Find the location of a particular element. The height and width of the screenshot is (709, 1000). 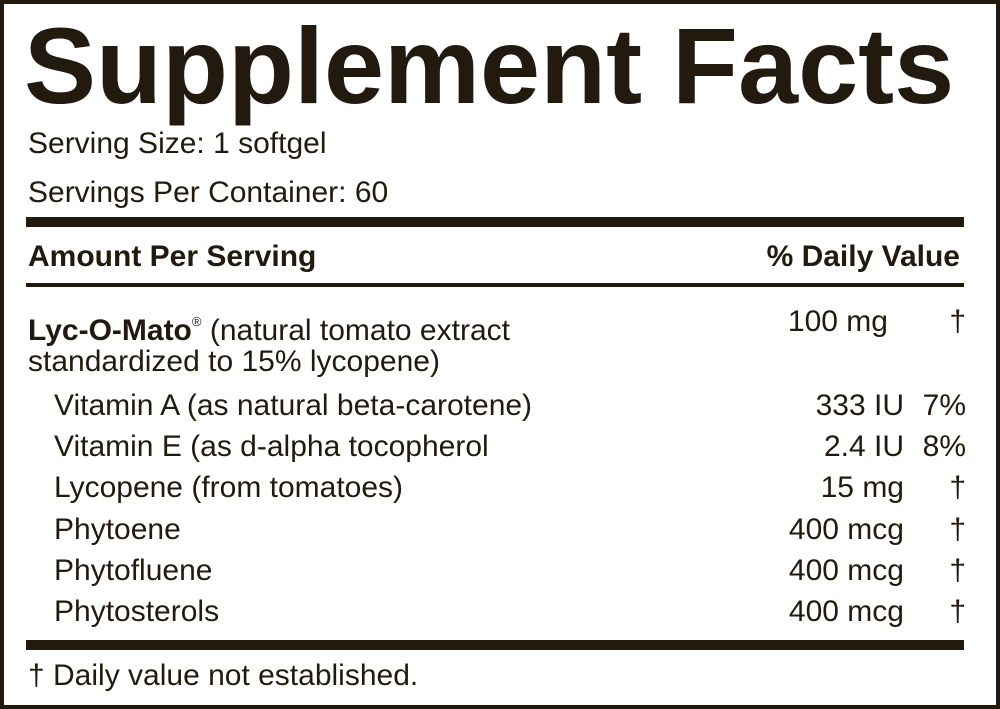

column-header: Amount Per Serving is located at coordinates (172, 256).